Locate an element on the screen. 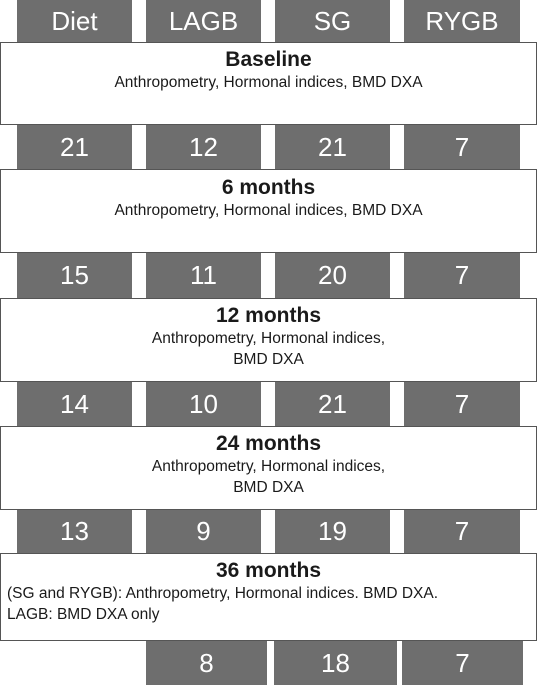 This screenshot has height=685, width=537. count-lagb: 12 is located at coordinates (203, 147).